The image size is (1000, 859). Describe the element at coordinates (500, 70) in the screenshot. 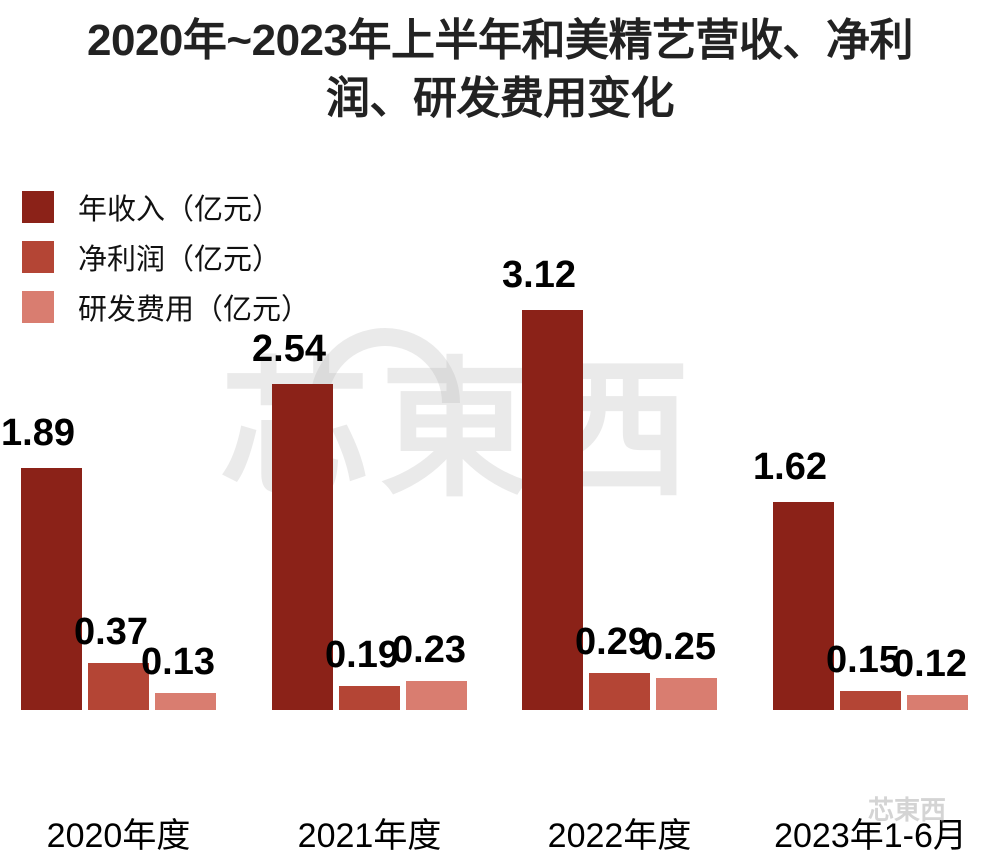

I see `chart-title: 2020年~2023年上半年和美精艺营收、净利 润、研发费用变化` at that location.